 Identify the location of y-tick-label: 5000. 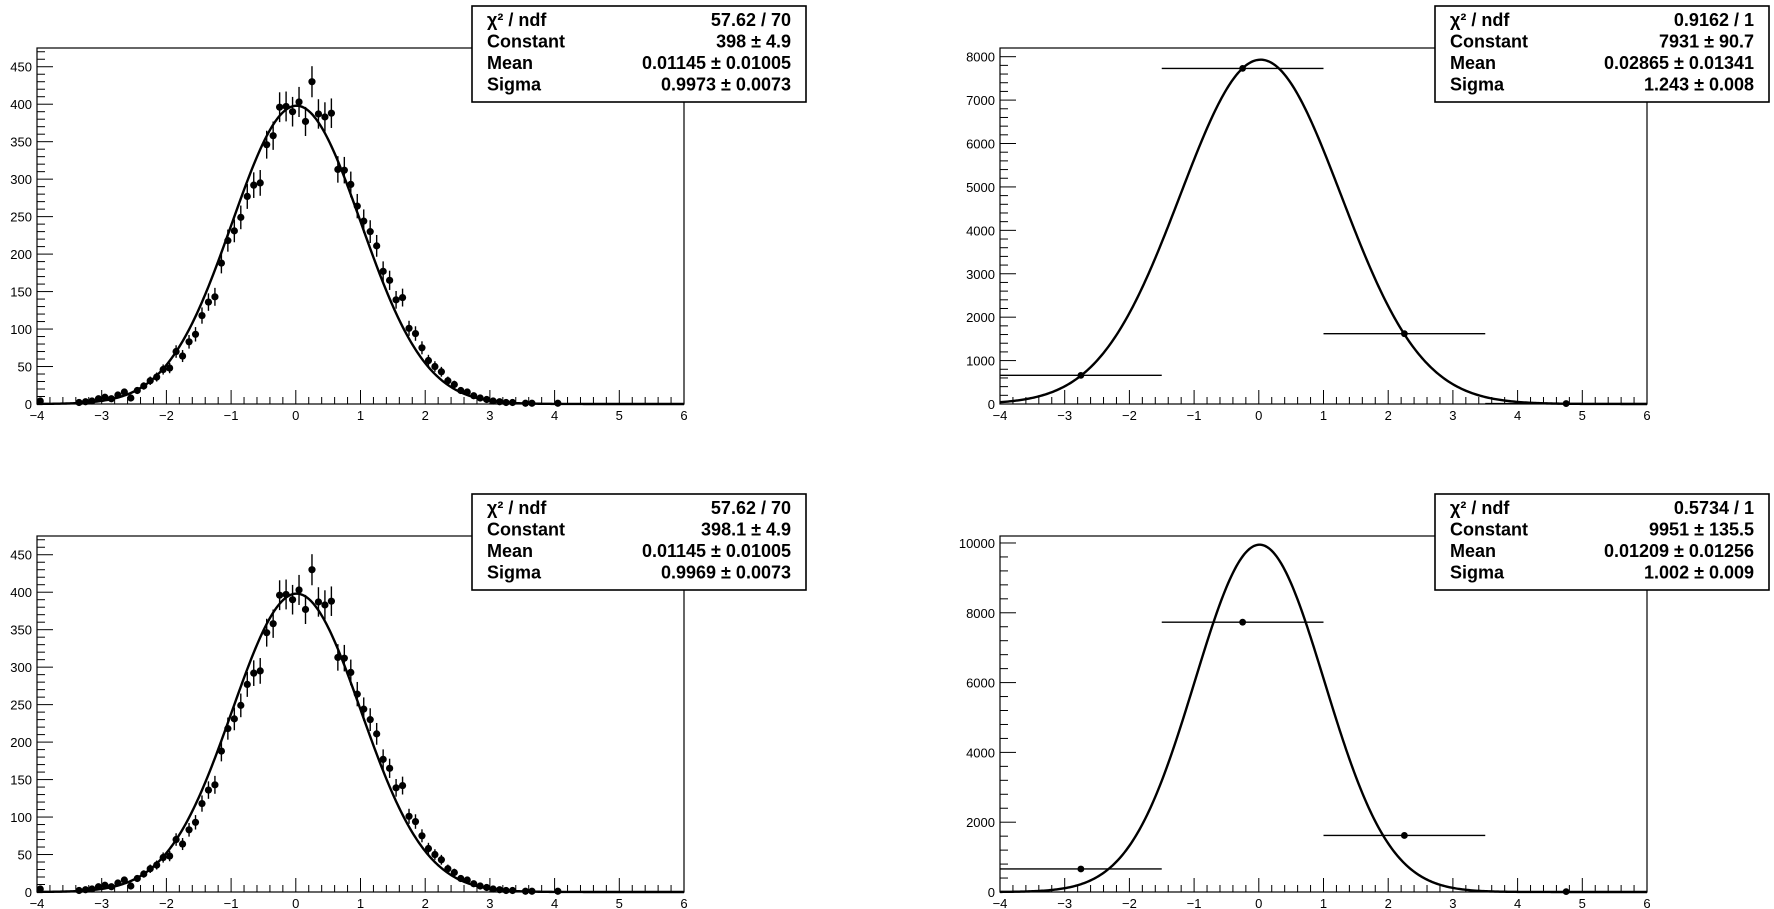
(980, 187).